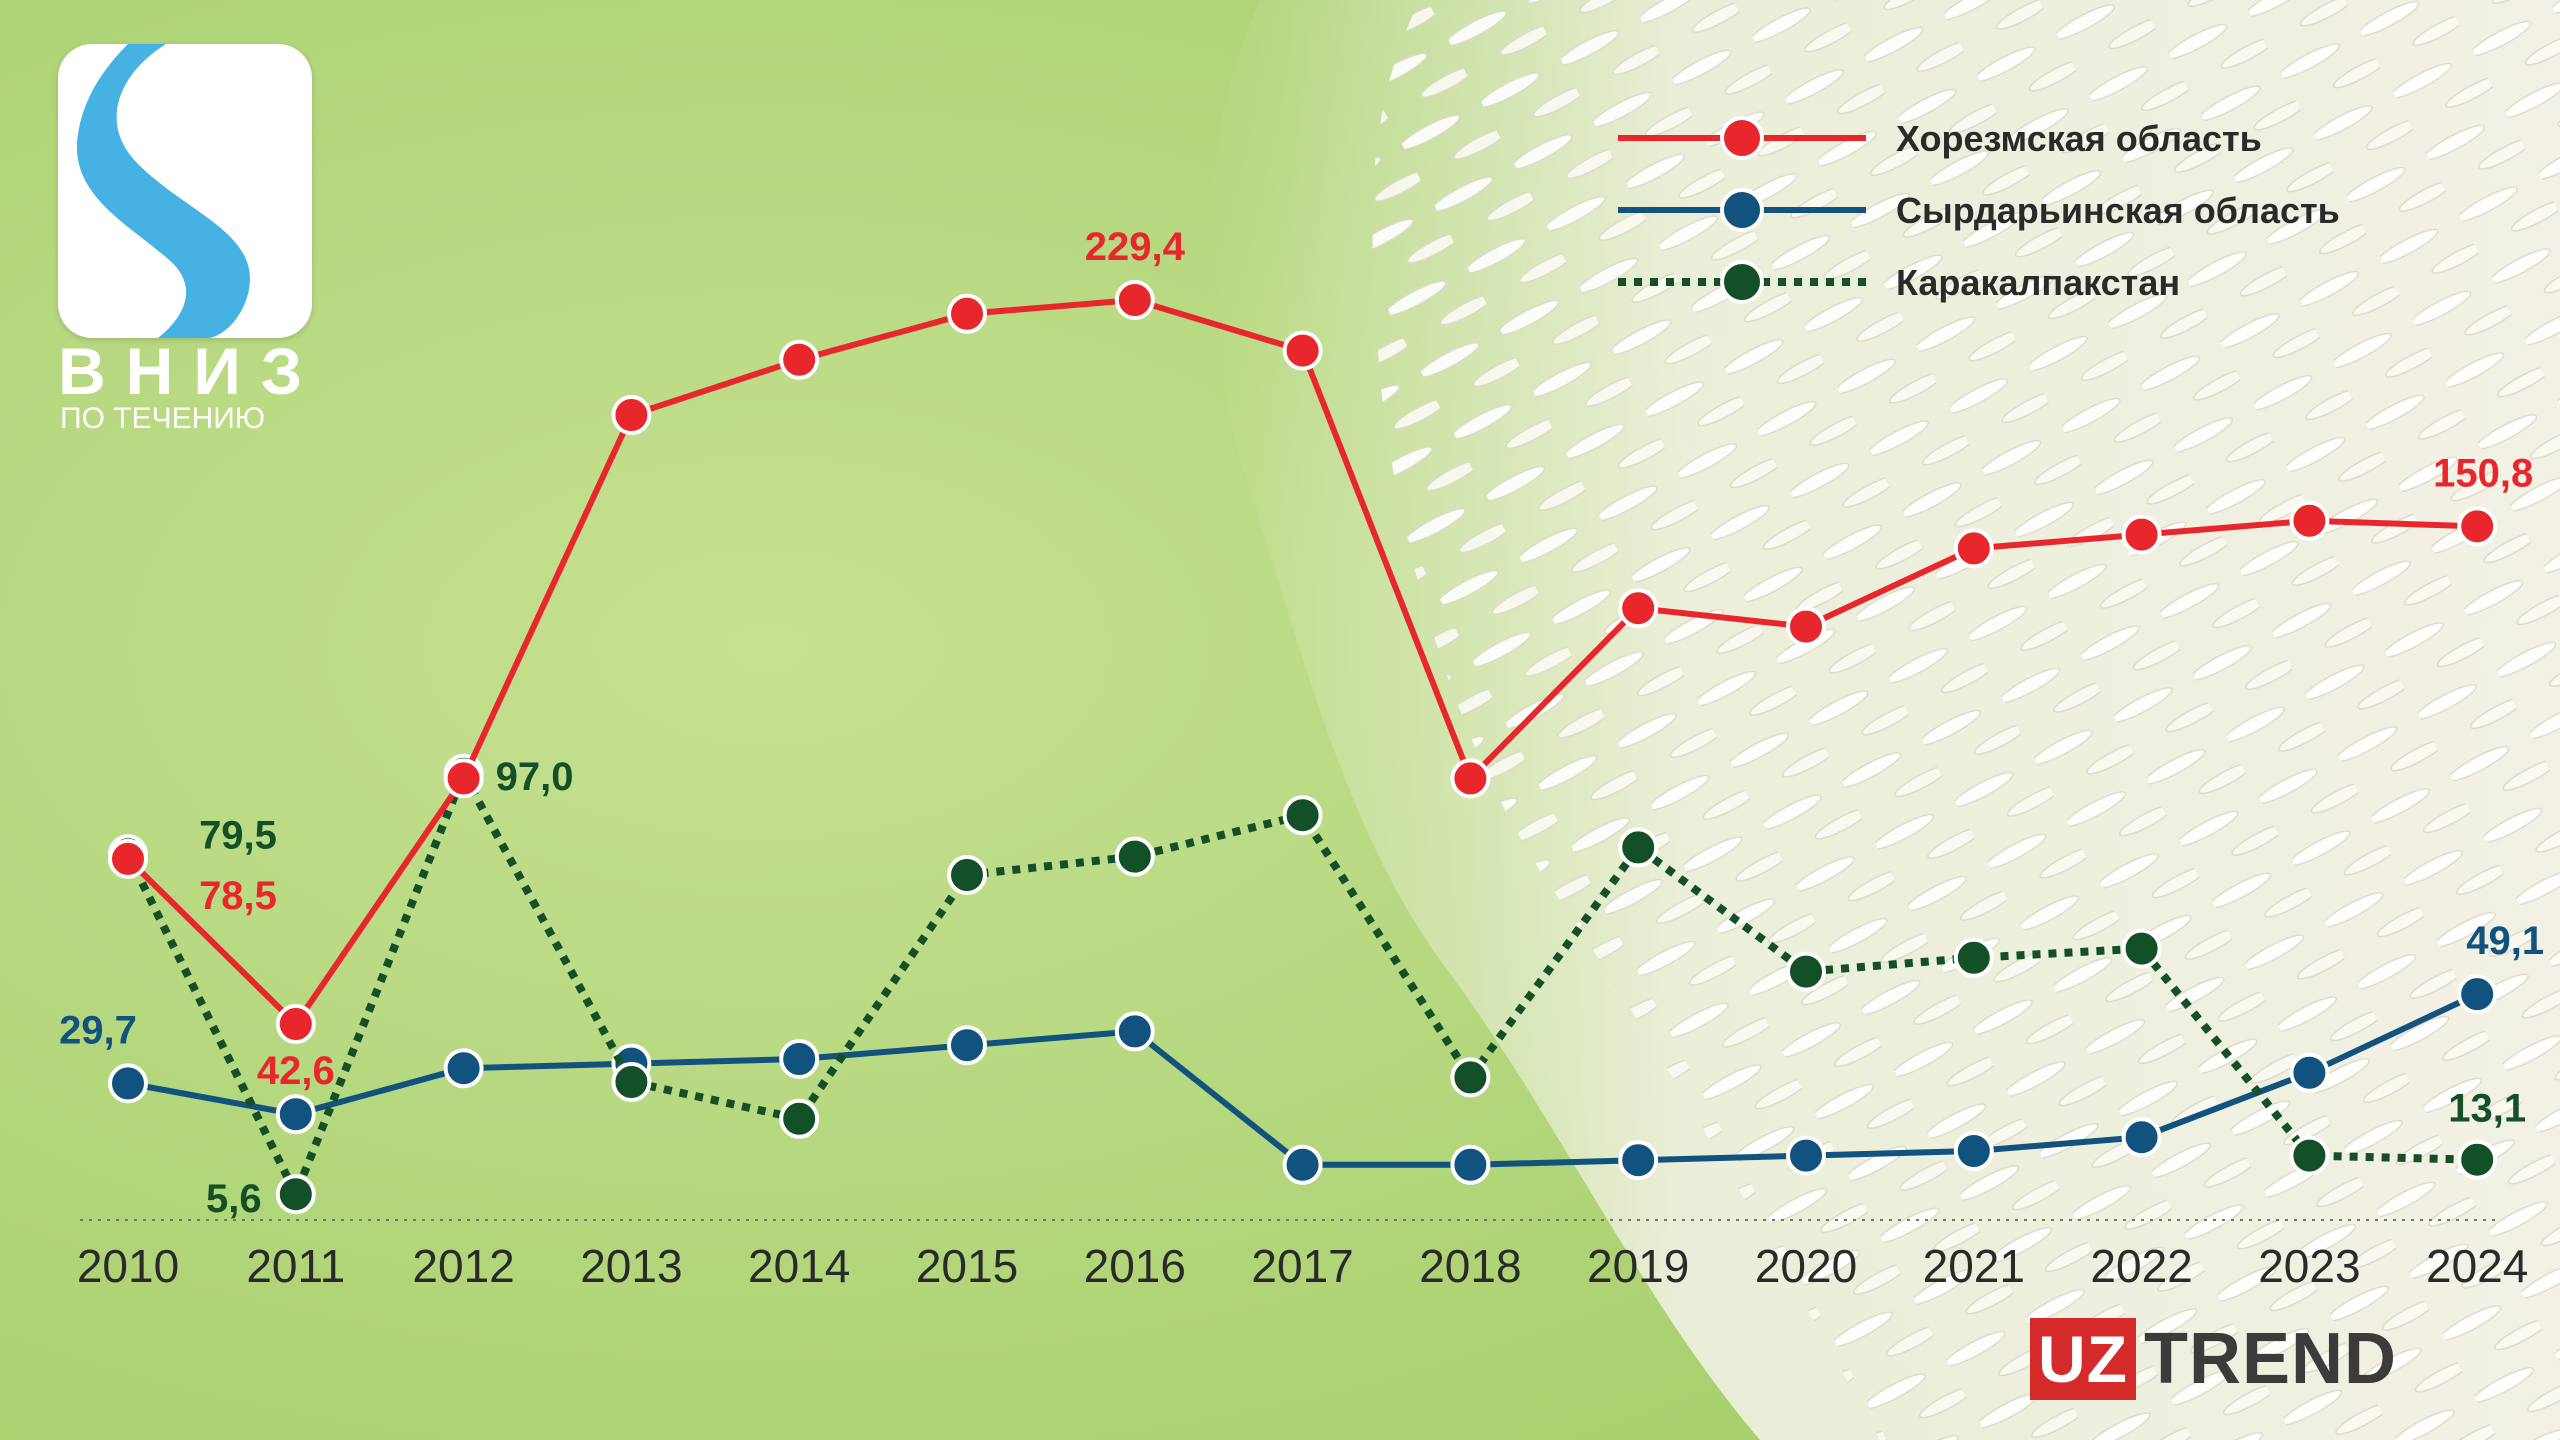  What do you see at coordinates (1470, 1266) in the screenshot?
I see `x-tick-label-2018: 2018` at bounding box center [1470, 1266].